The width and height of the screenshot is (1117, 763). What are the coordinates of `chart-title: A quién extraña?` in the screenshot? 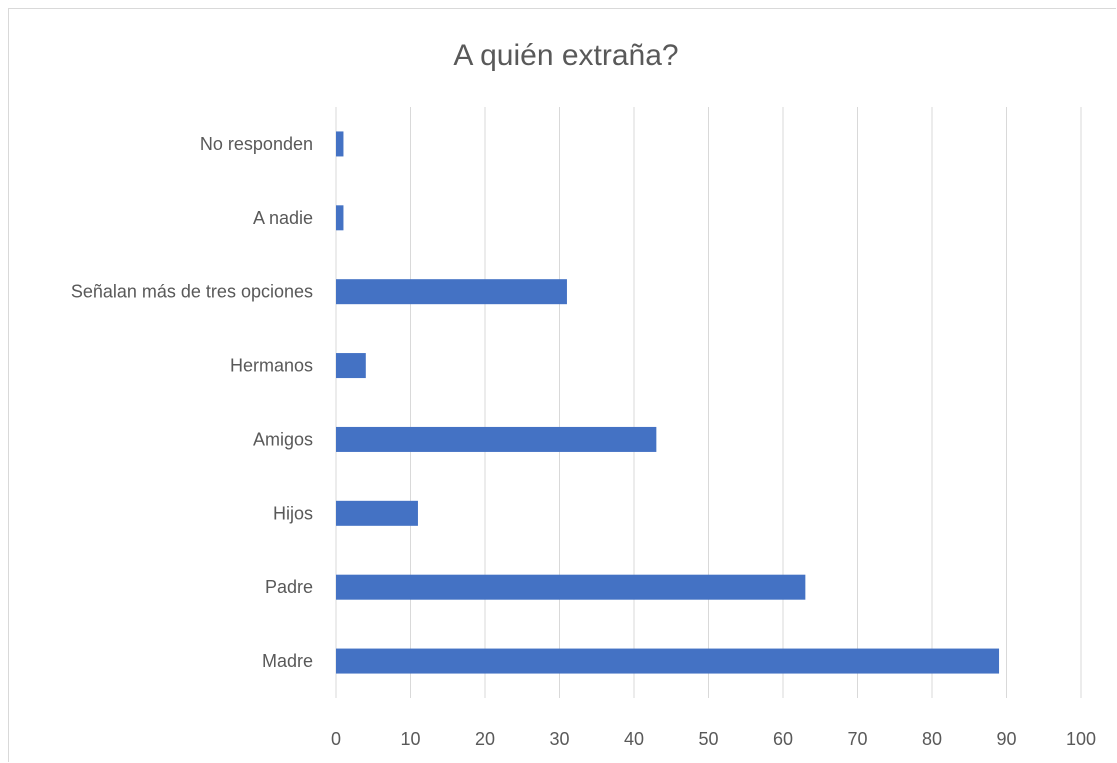 It's located at (565, 55).